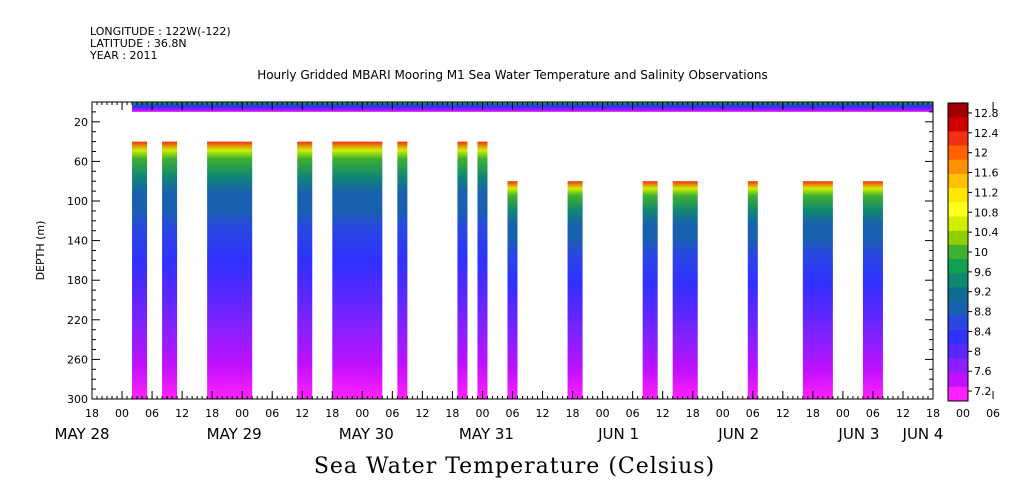  Describe the element at coordinates (77, 320) in the screenshot. I see `y-tick-label: 220` at that location.